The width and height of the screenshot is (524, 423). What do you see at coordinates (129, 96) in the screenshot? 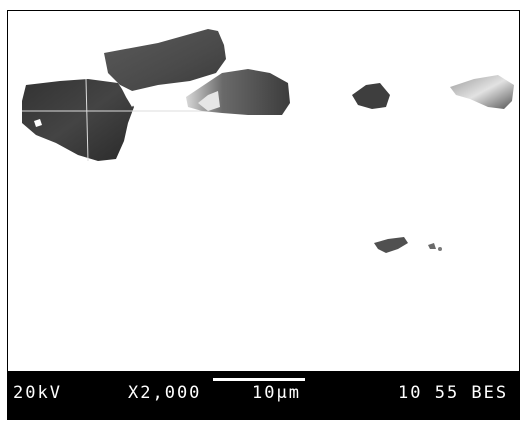
I see `grain-gap` at bounding box center [129, 96].